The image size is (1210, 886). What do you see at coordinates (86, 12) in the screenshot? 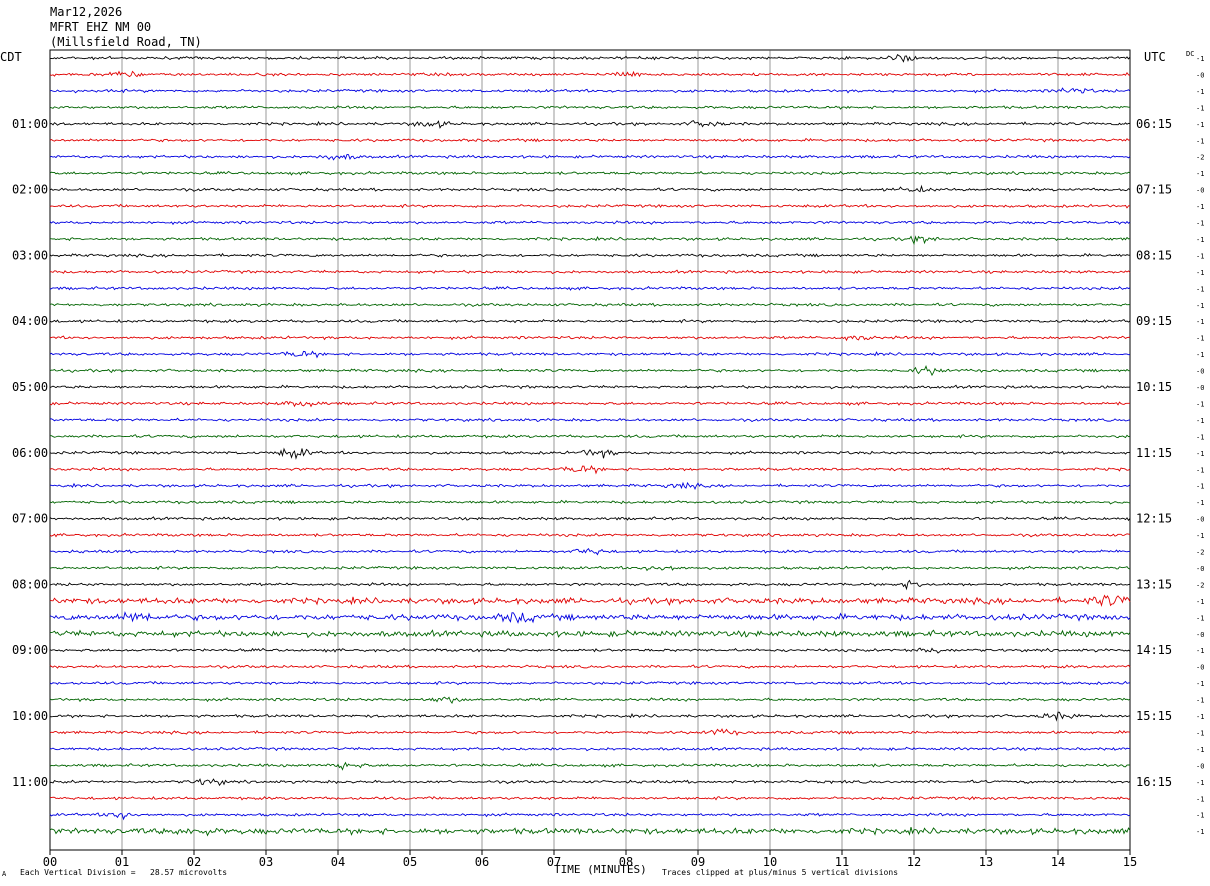
I see `plot-date: Mar12,2026` at bounding box center [86, 12].